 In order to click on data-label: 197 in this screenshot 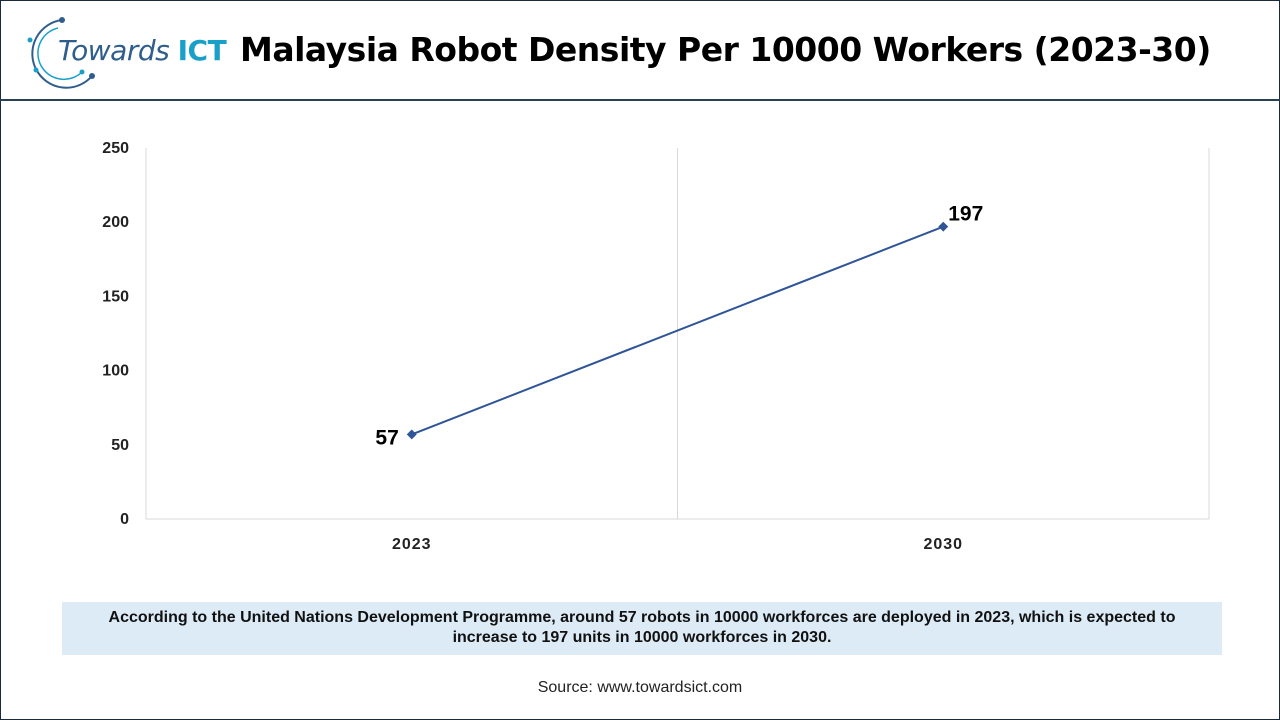, I will do `click(965, 214)`.